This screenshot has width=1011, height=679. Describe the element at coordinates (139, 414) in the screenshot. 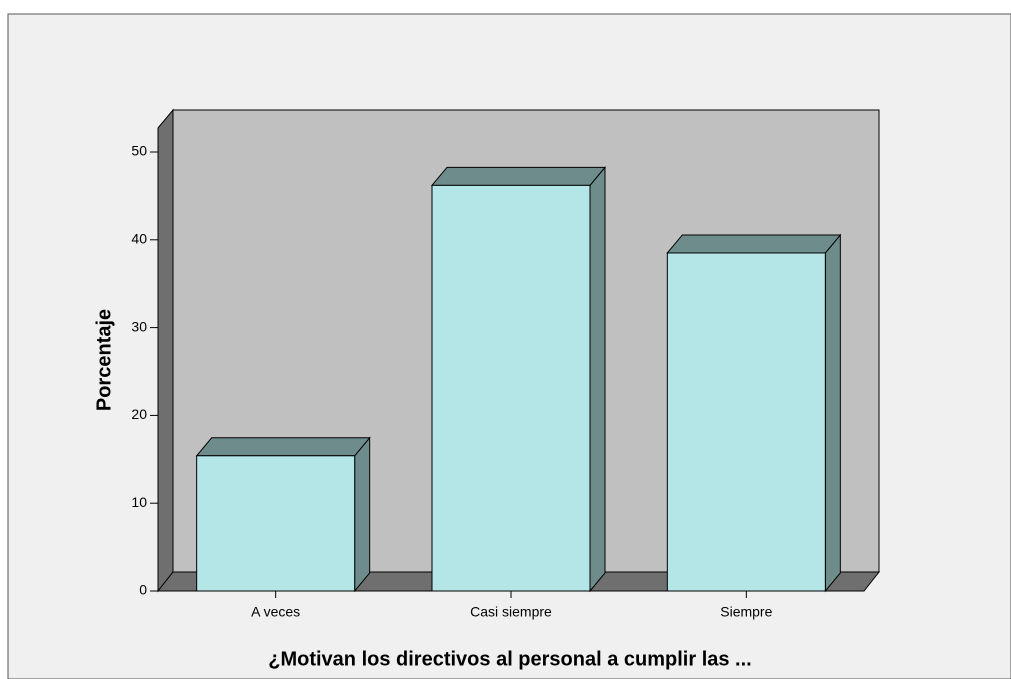

I see `y-tick-label: 20` at that location.